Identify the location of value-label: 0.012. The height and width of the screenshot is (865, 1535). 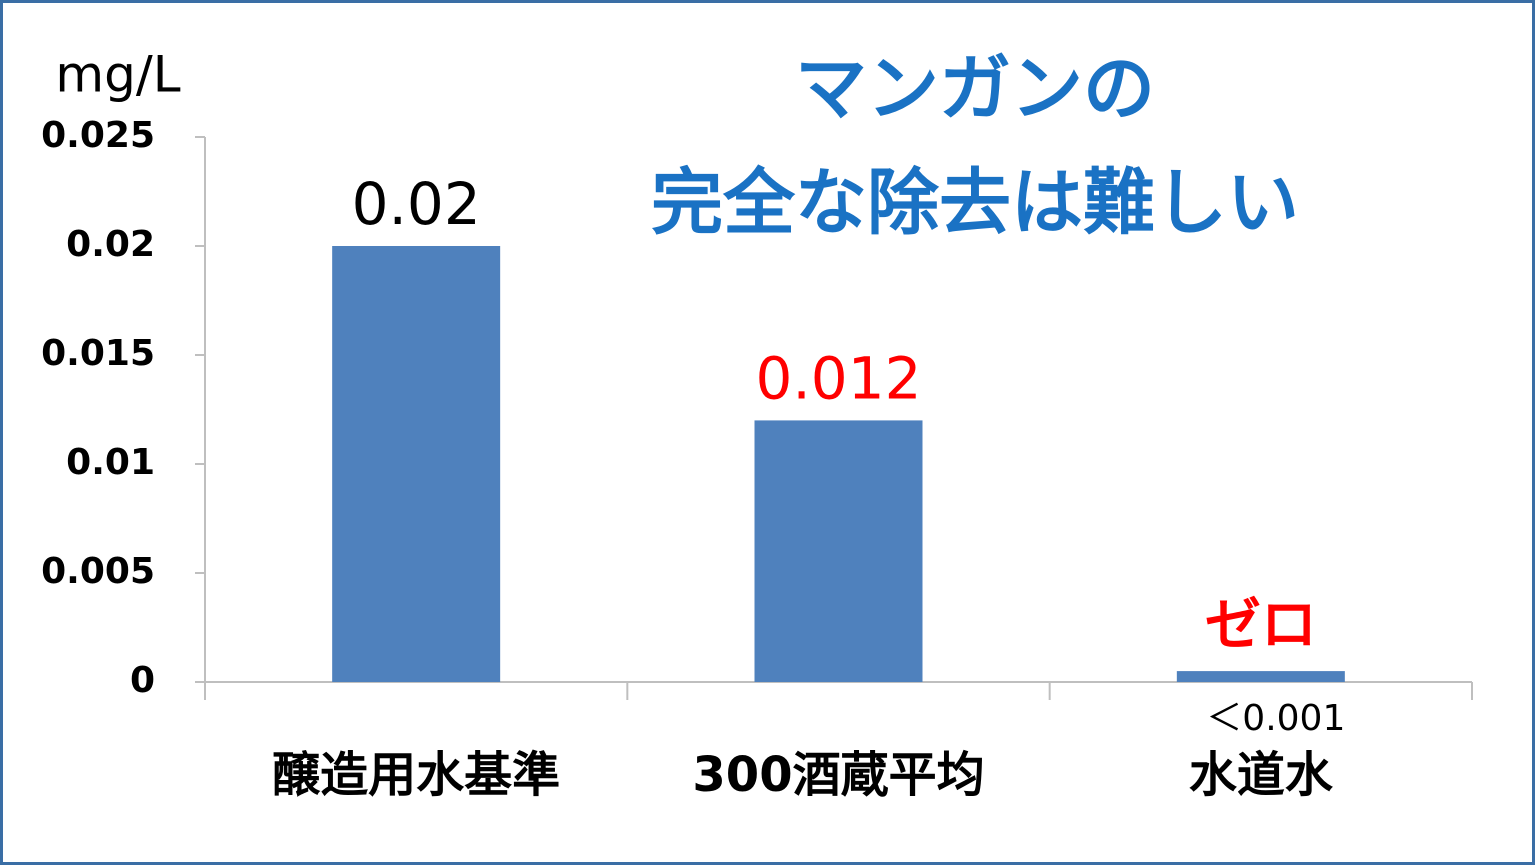
(838, 379).